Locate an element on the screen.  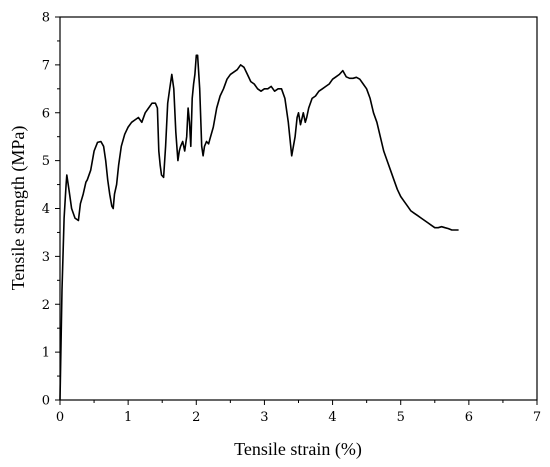
y-axis-ticks is located at coordinates (57, 208).